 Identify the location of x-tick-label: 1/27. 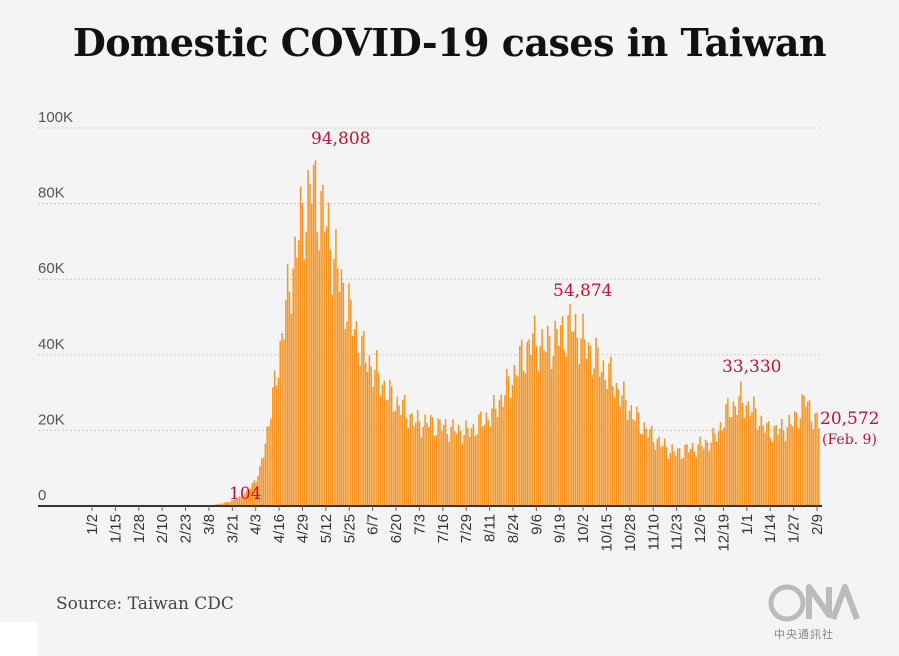
(794, 528).